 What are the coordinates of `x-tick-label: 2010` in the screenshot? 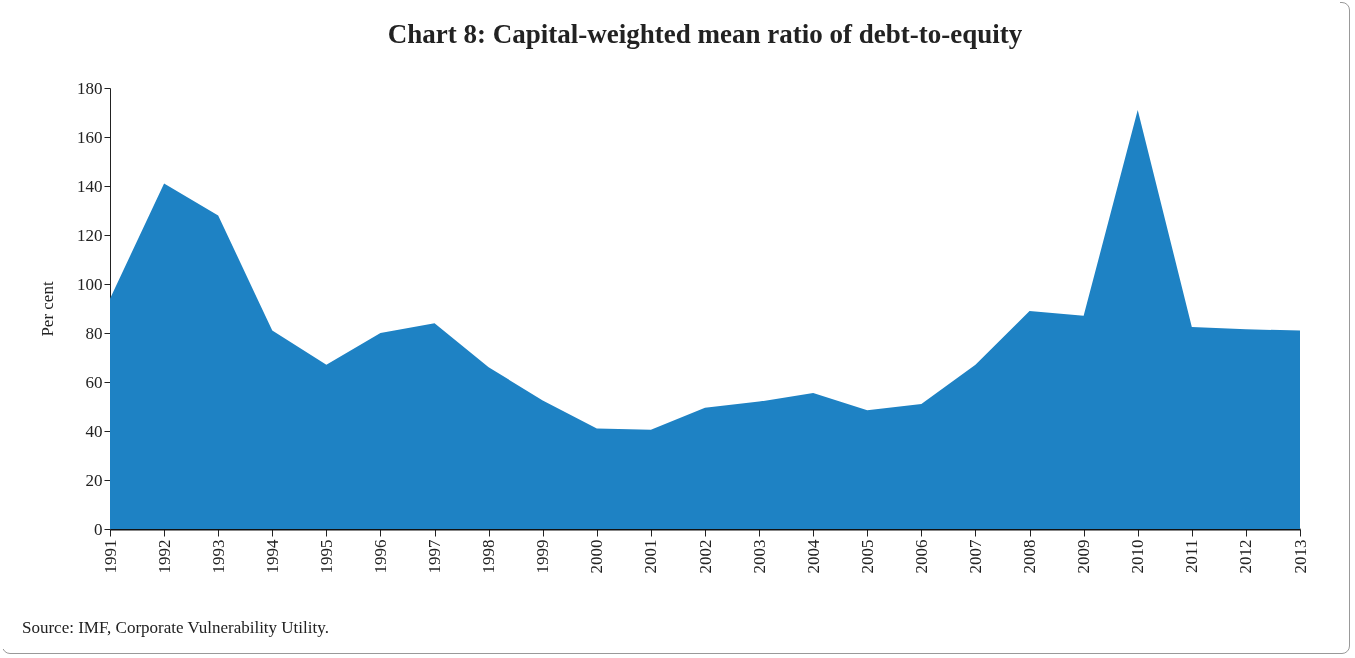 It's located at (1138, 556).